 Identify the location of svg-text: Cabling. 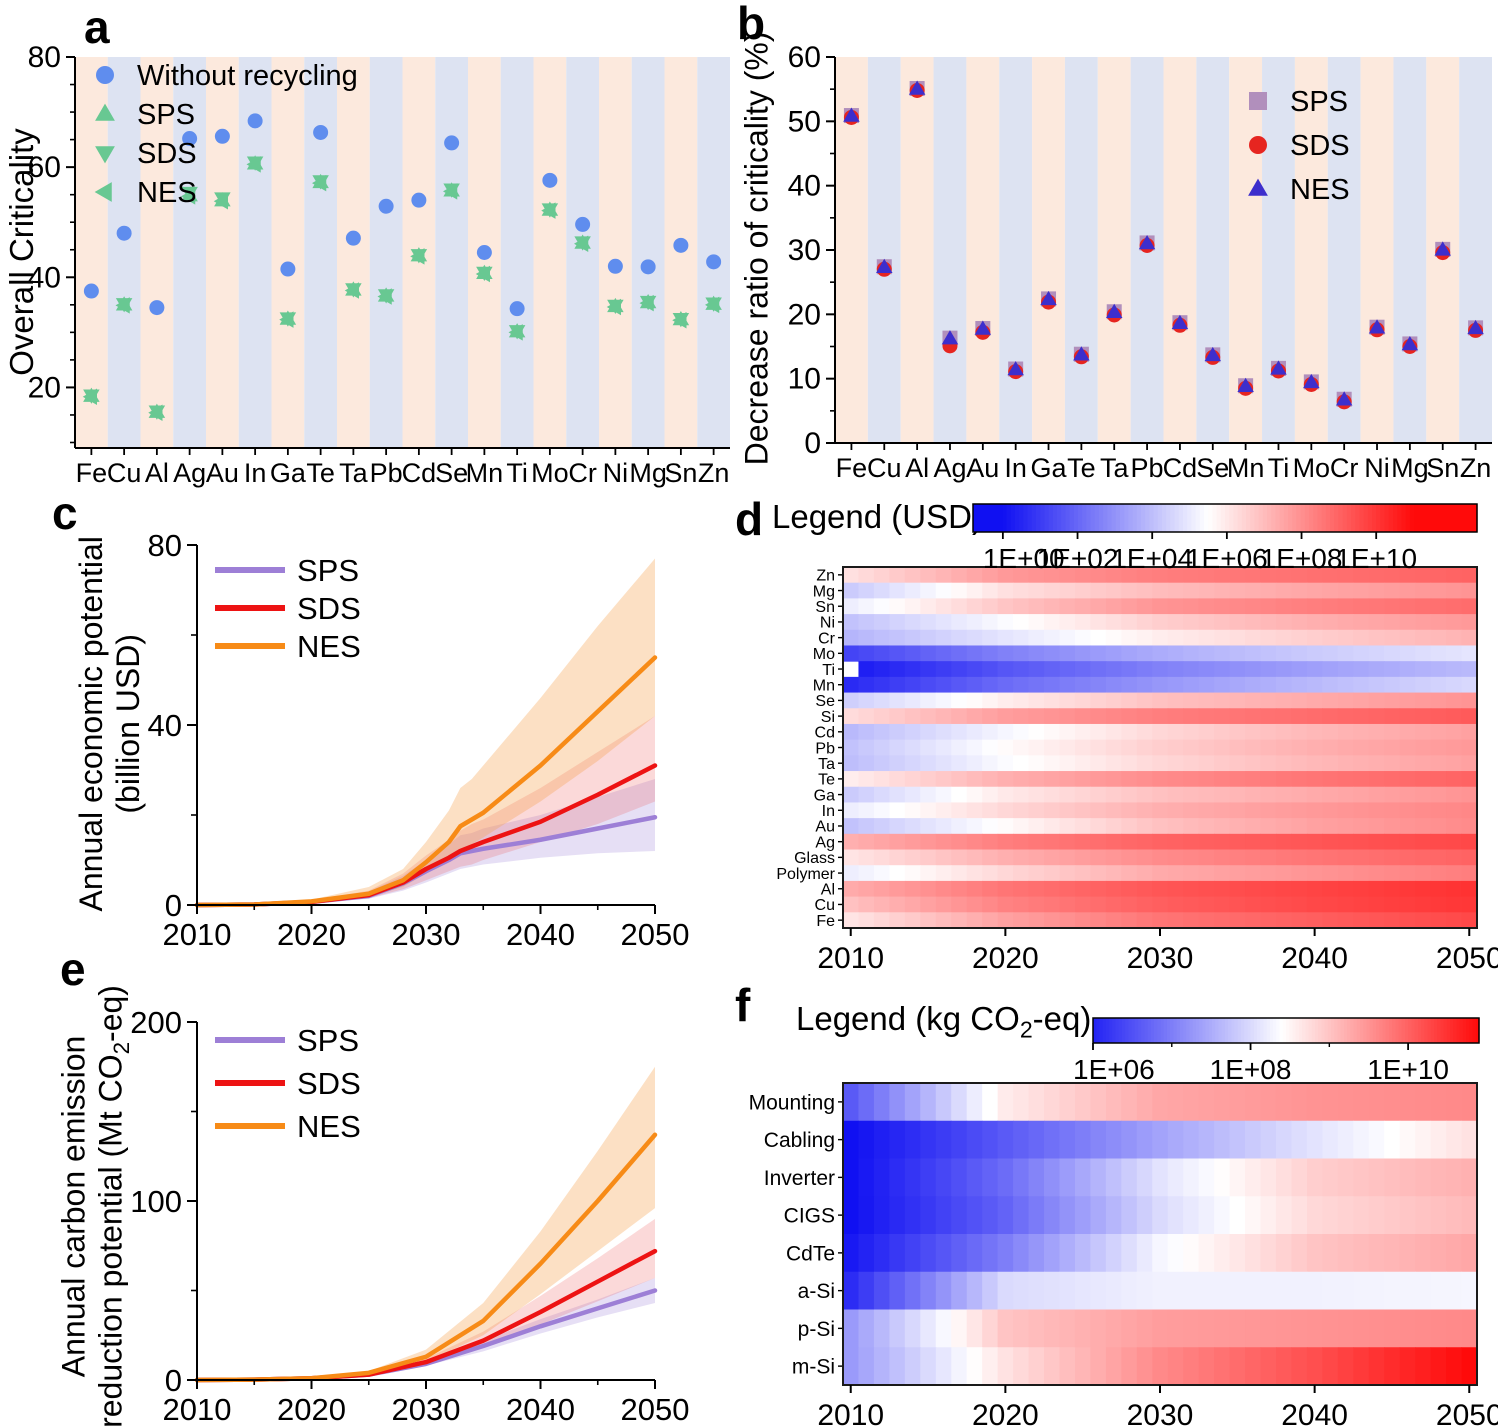
(799, 1140).